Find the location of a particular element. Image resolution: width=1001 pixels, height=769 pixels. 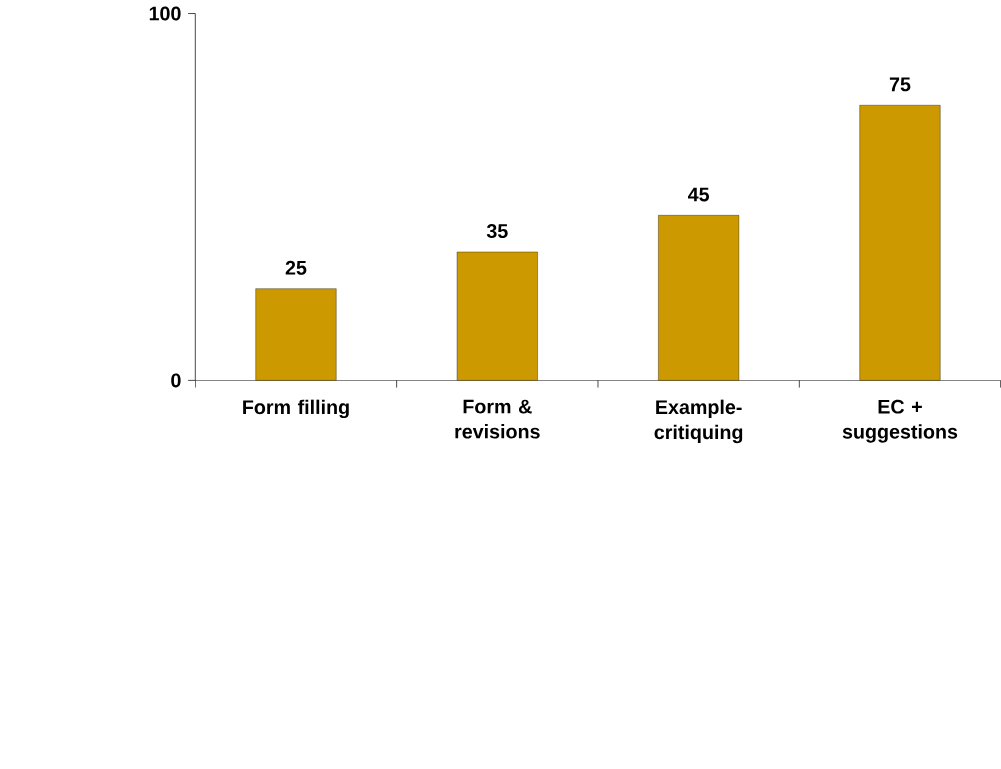

data-label: 75 is located at coordinates (900, 84).